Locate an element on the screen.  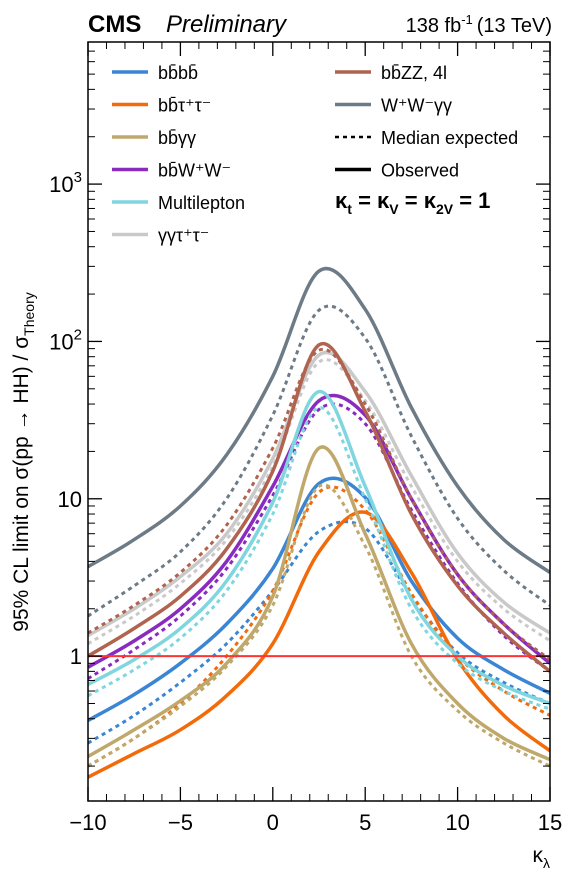
x-tick-label: 10 is located at coordinates (457, 822).